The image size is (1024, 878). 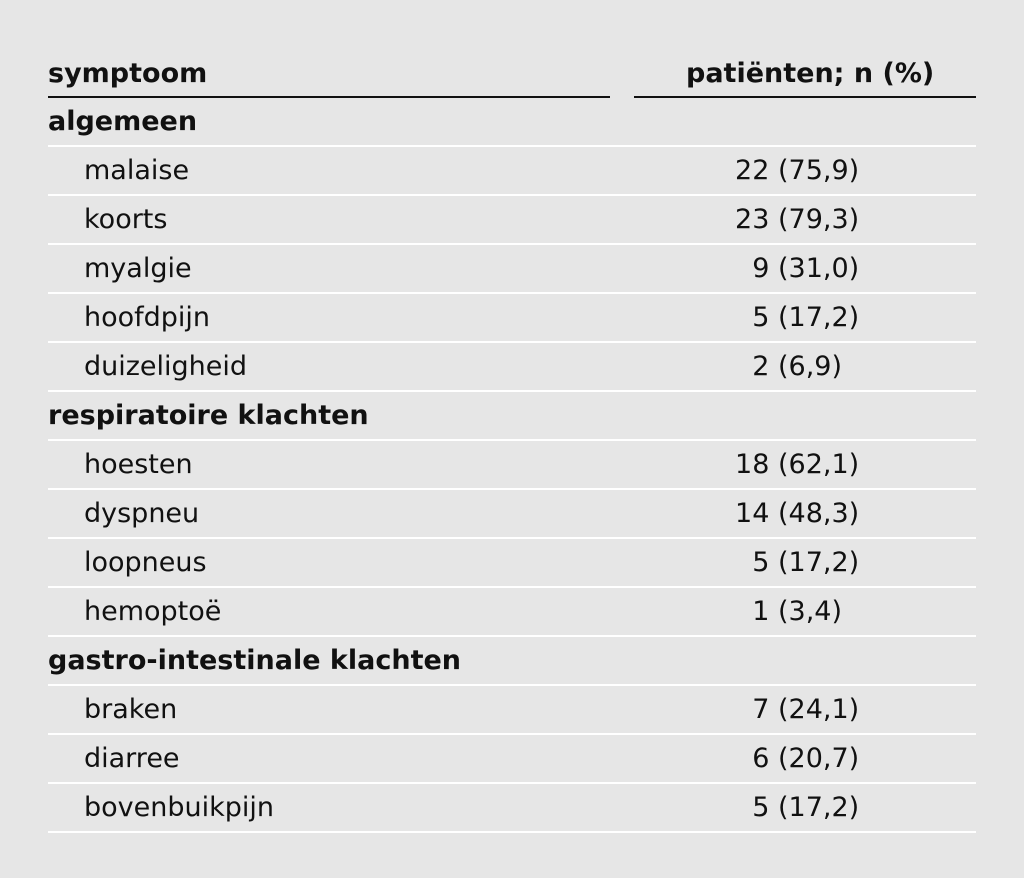 What do you see at coordinates (512, 710) in the screenshot?
I see `table-row: braken 7 (24,1)` at bounding box center [512, 710].